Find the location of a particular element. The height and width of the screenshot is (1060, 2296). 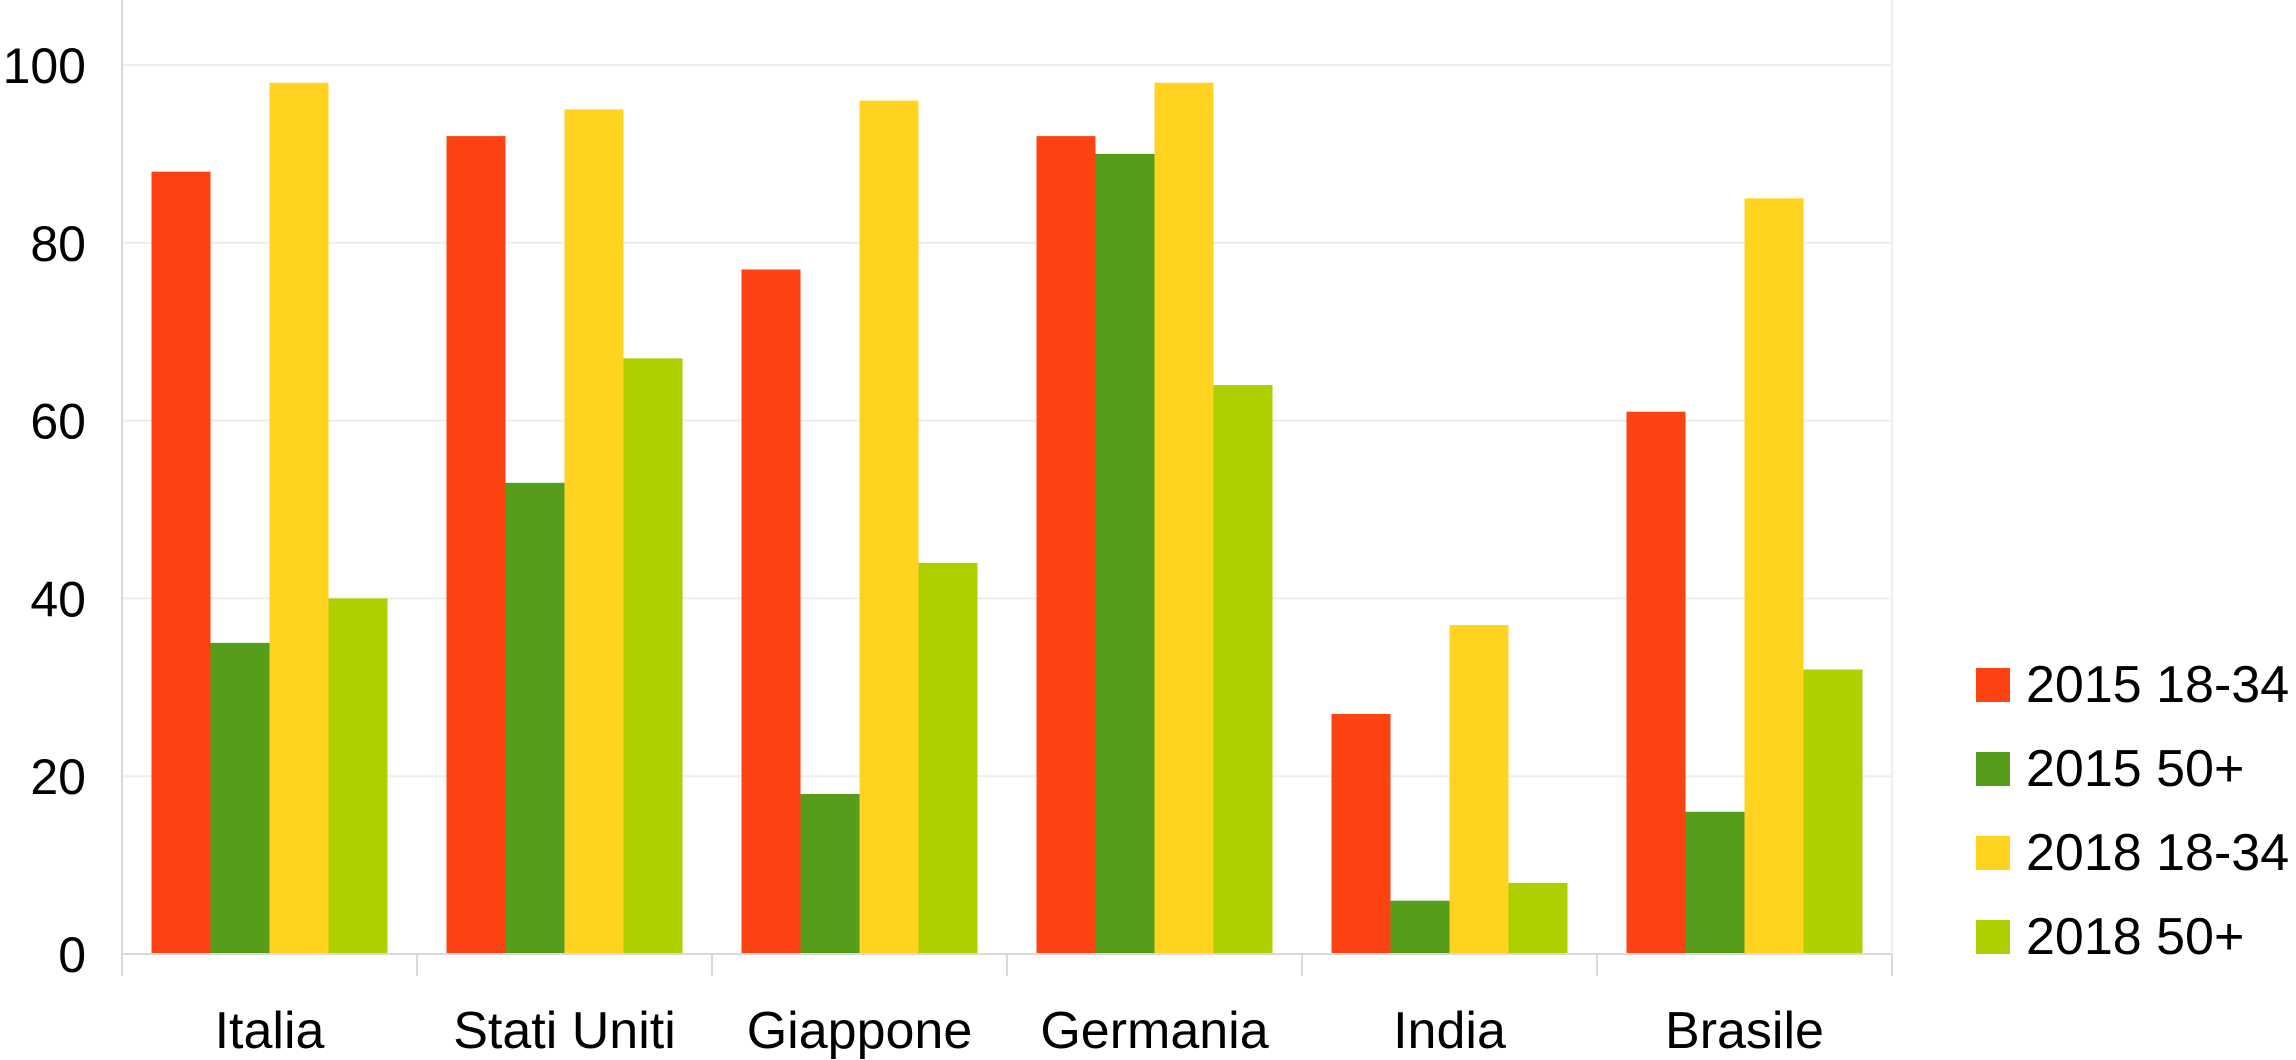

y-tick-label: 40 is located at coordinates (58, 599).